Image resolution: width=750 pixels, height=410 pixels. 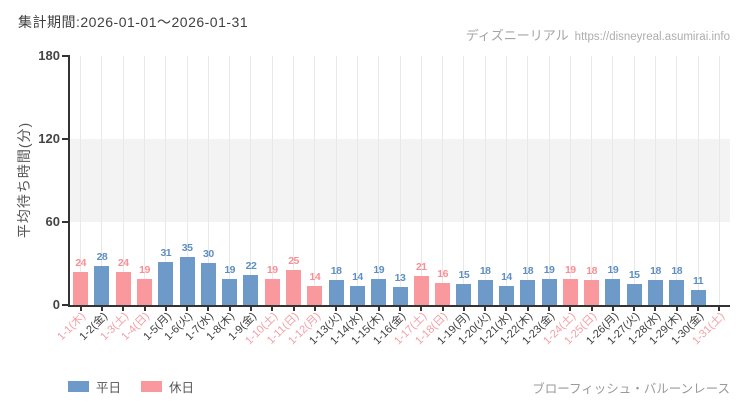 I want to click on bar-value-label: 13, so click(x=400, y=278).